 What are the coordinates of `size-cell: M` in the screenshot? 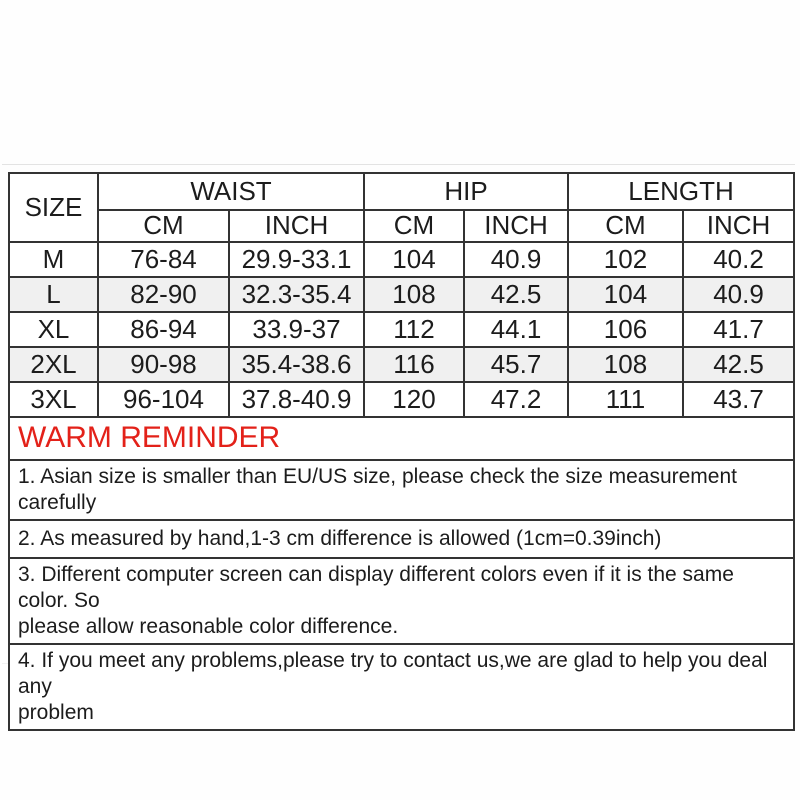 It's located at (53, 259).